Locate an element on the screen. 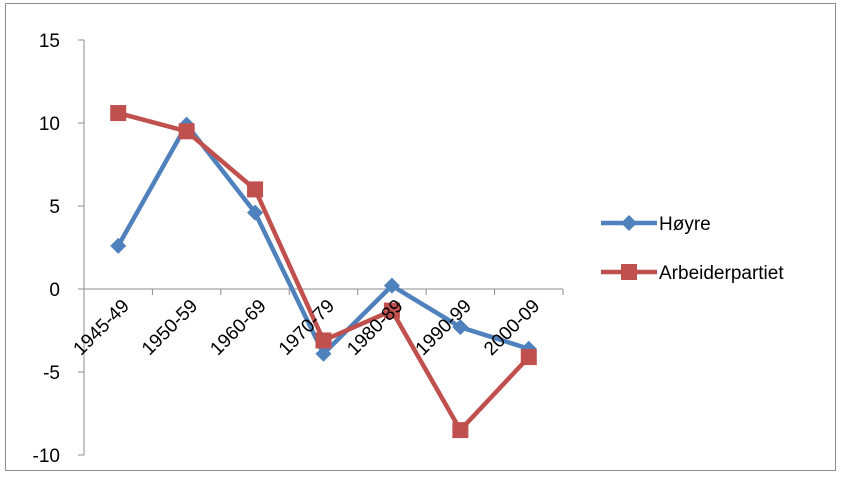  y-tick-label: -10 is located at coordinates (46, 456).